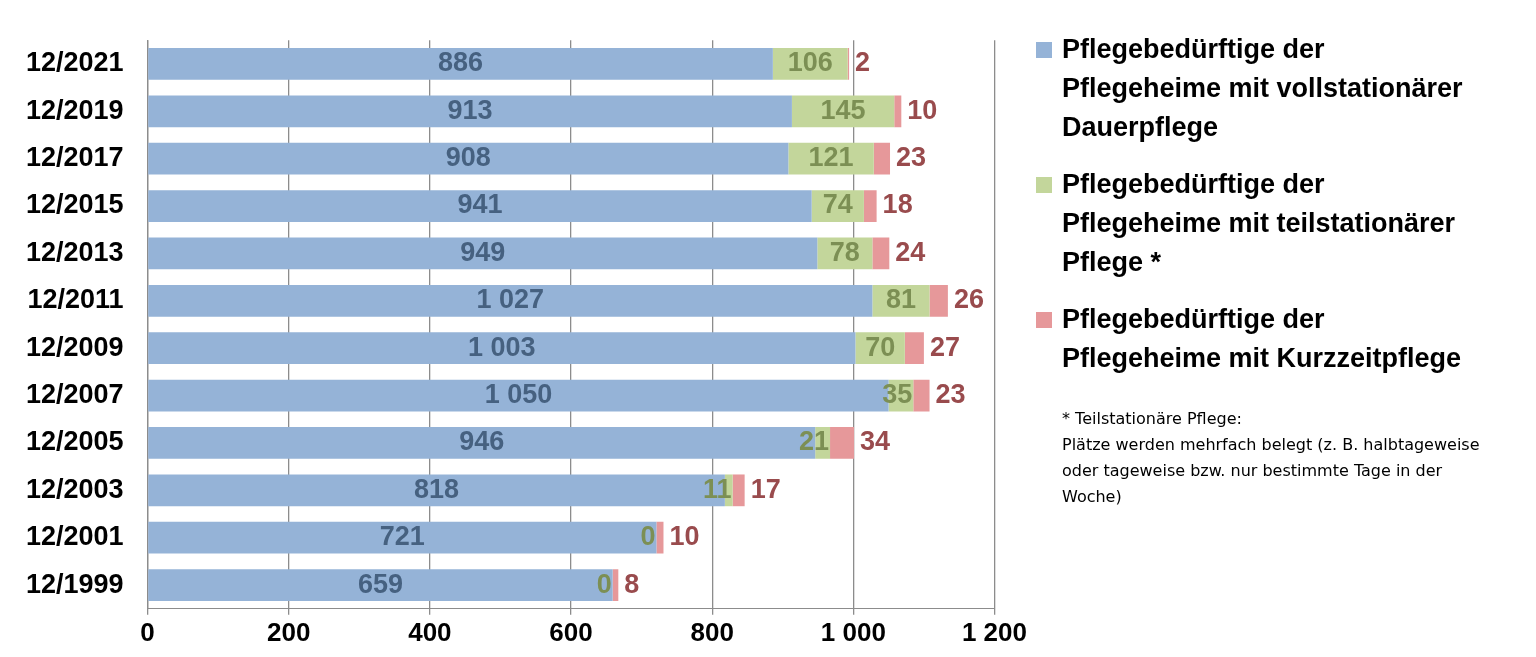 The image size is (1536, 657). I want to click on y-tick-label: 12/2009, so click(74, 346).